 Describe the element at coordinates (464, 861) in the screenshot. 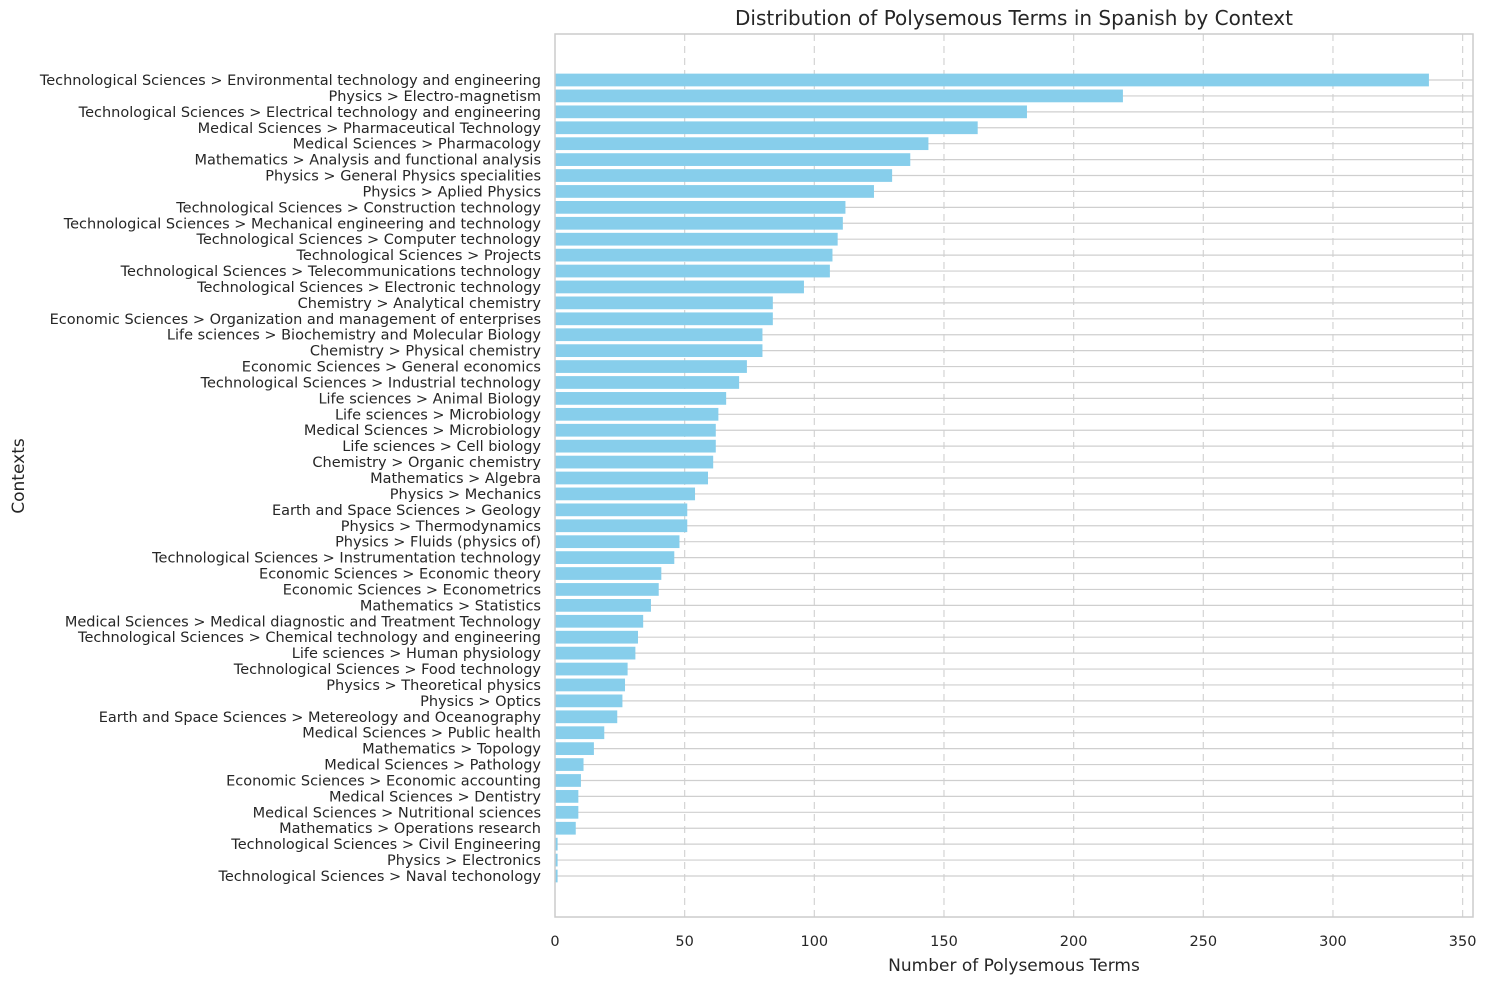

I see `y-tick-label: Physics > Electronics` at that location.